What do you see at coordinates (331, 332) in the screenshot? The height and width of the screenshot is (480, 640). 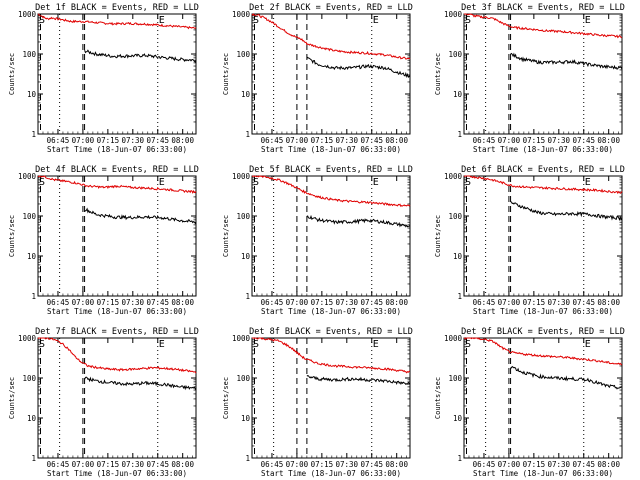 I see `panel-title: Det 8f BLACK = Events, RED = LLD` at bounding box center [331, 332].